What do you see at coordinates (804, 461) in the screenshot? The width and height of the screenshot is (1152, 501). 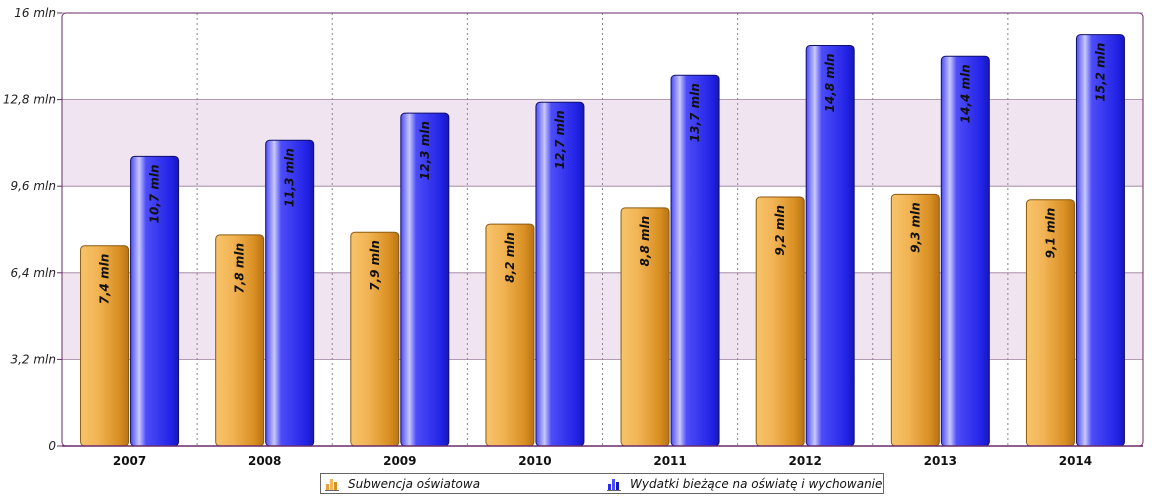 I see `x-tick-label: 2012` at bounding box center [804, 461].